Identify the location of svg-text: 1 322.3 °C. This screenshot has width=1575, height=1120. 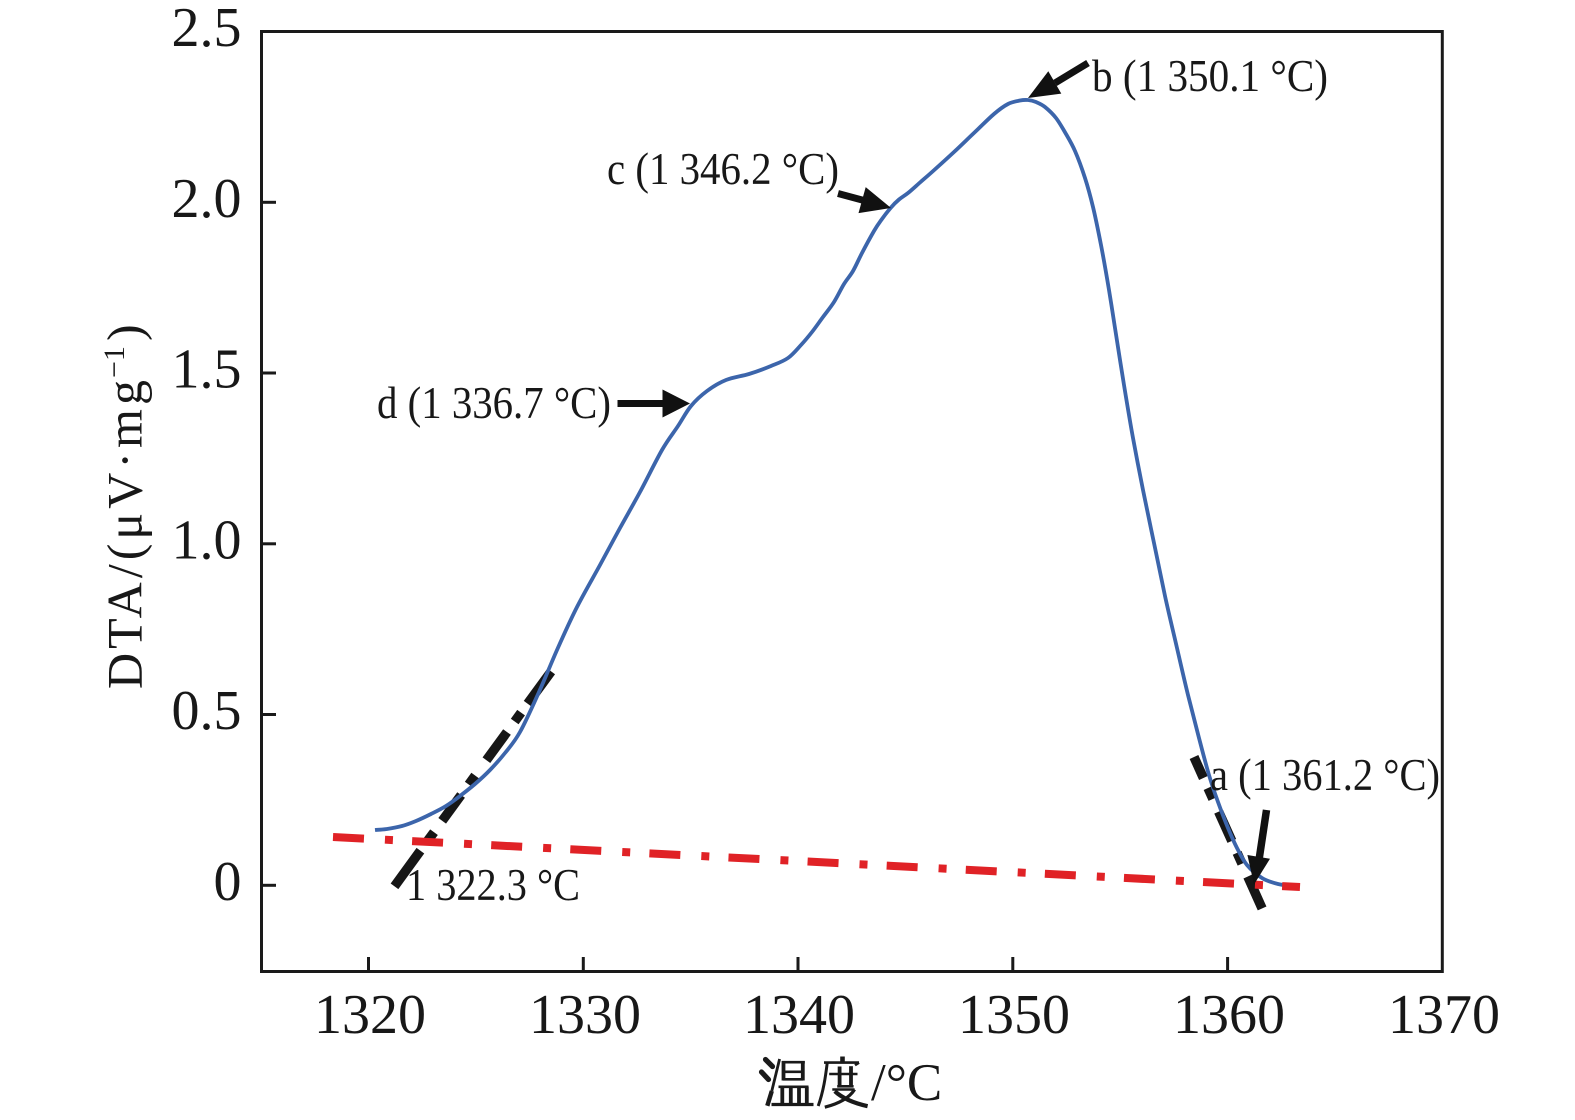
(493, 885).